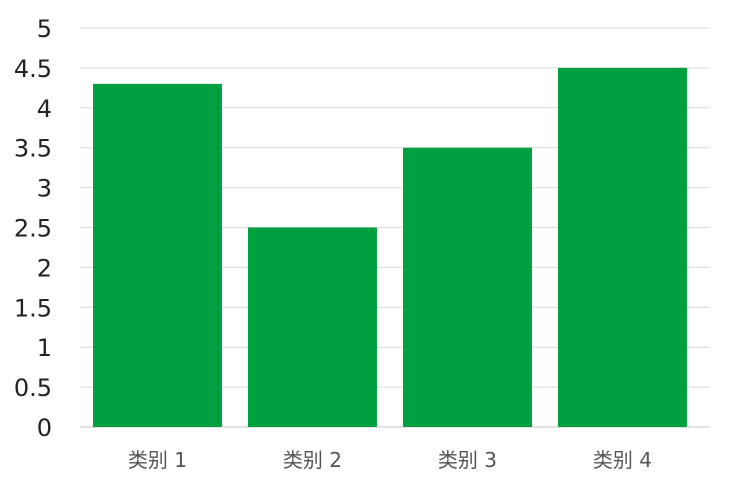  Describe the element at coordinates (44, 428) in the screenshot. I see `y-tick-label: 0` at that location.